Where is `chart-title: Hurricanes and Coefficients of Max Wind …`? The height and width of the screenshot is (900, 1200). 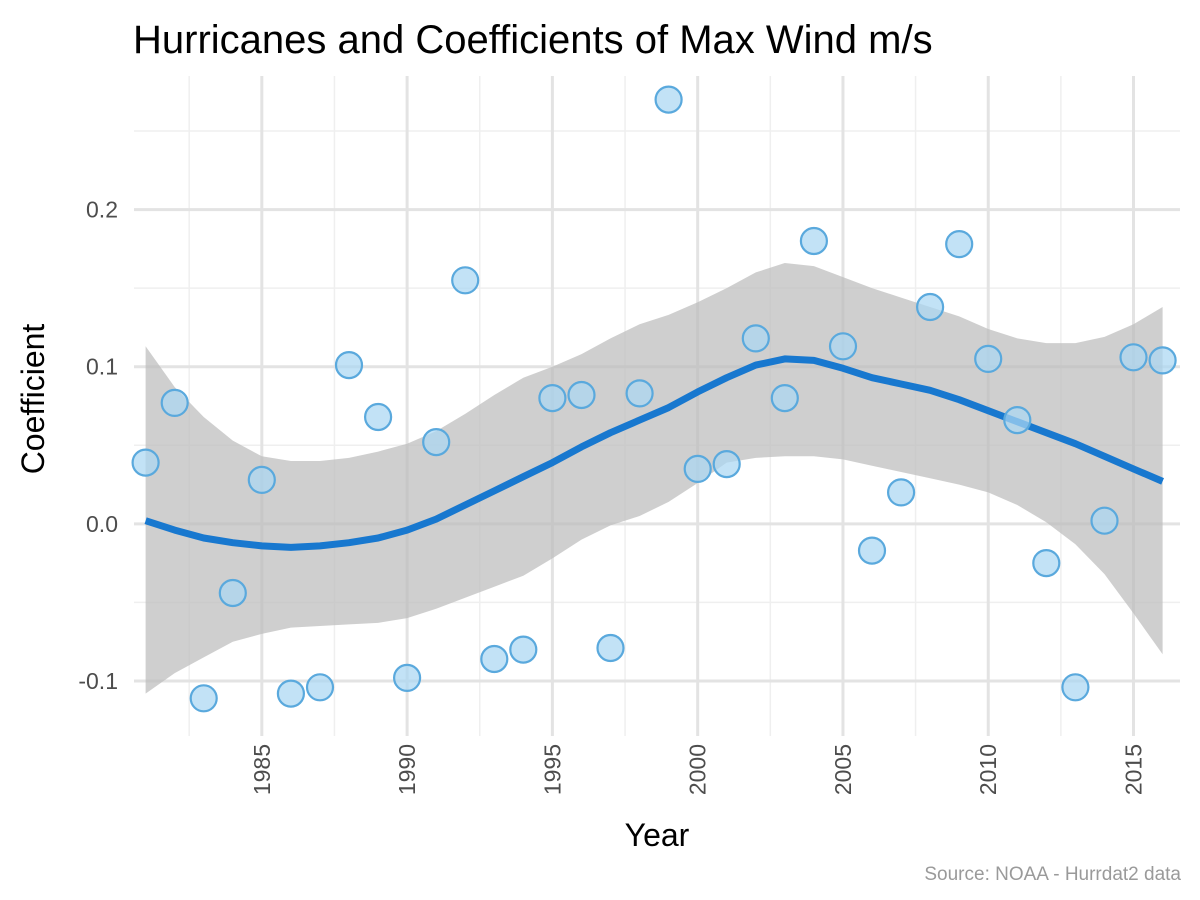
chart-title: Hurricanes and Coefficients of Max Wind … is located at coordinates (533, 40).